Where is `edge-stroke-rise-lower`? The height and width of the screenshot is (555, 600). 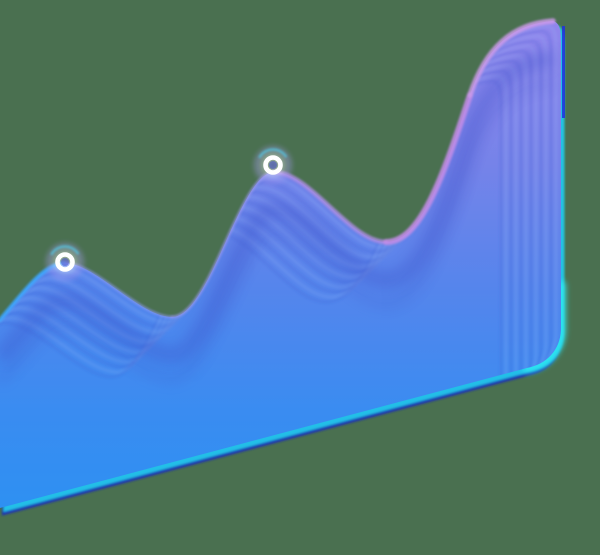 edge-stroke-rise-lower is located at coordinates (428, 168).